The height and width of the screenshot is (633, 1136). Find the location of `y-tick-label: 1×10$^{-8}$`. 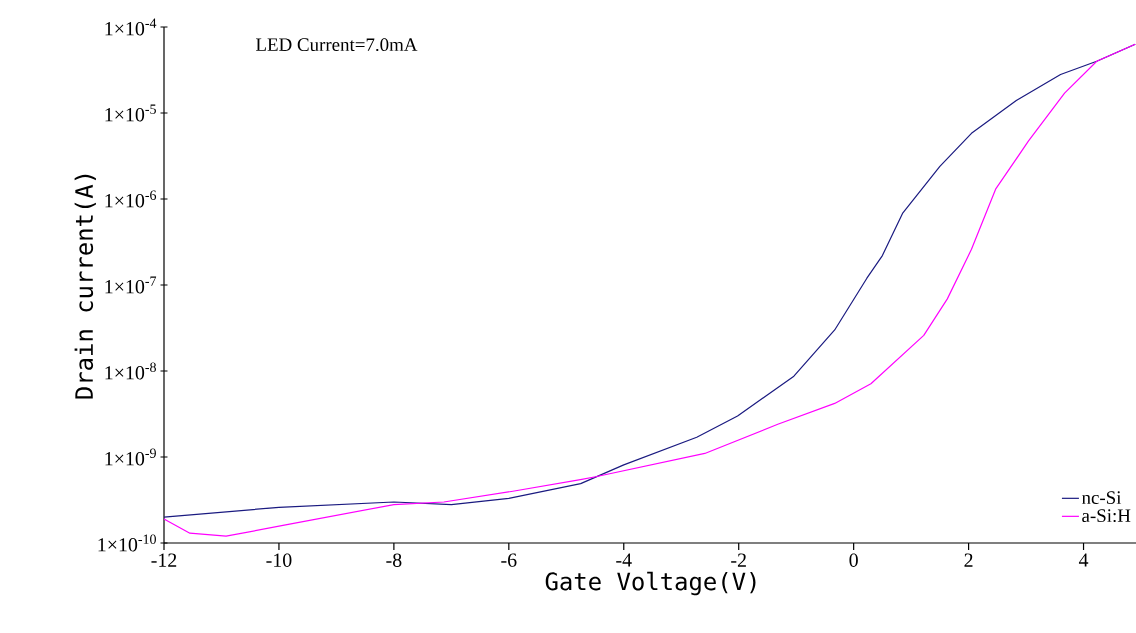

y-tick-label: 1×10$^{-8}$ is located at coordinates (130, 371).